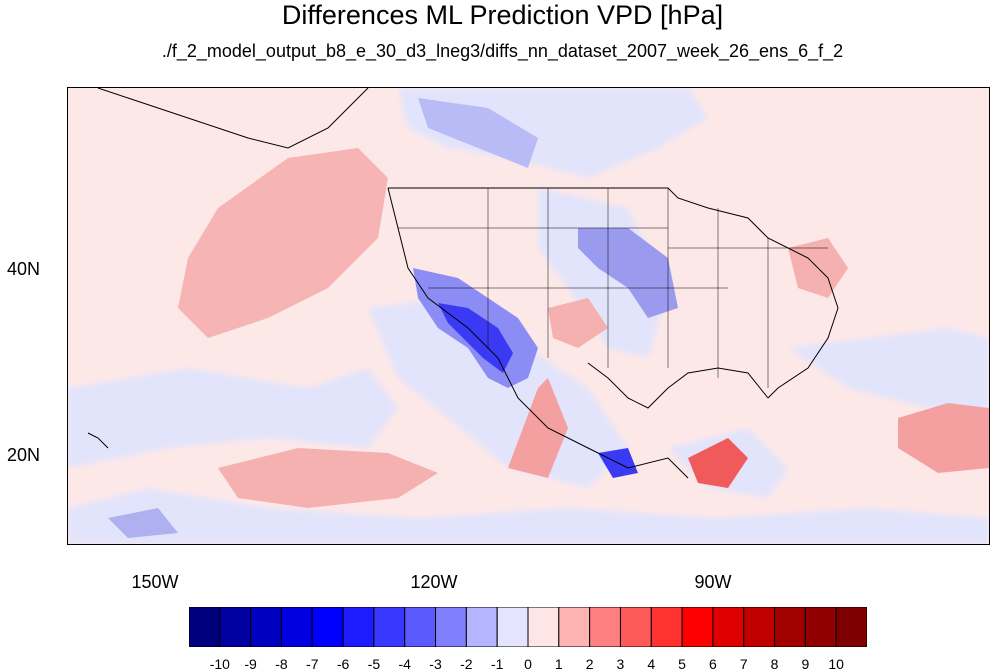  Describe the element at coordinates (23, 455) in the screenshot. I see `lat-label-20n: 20N` at that location.